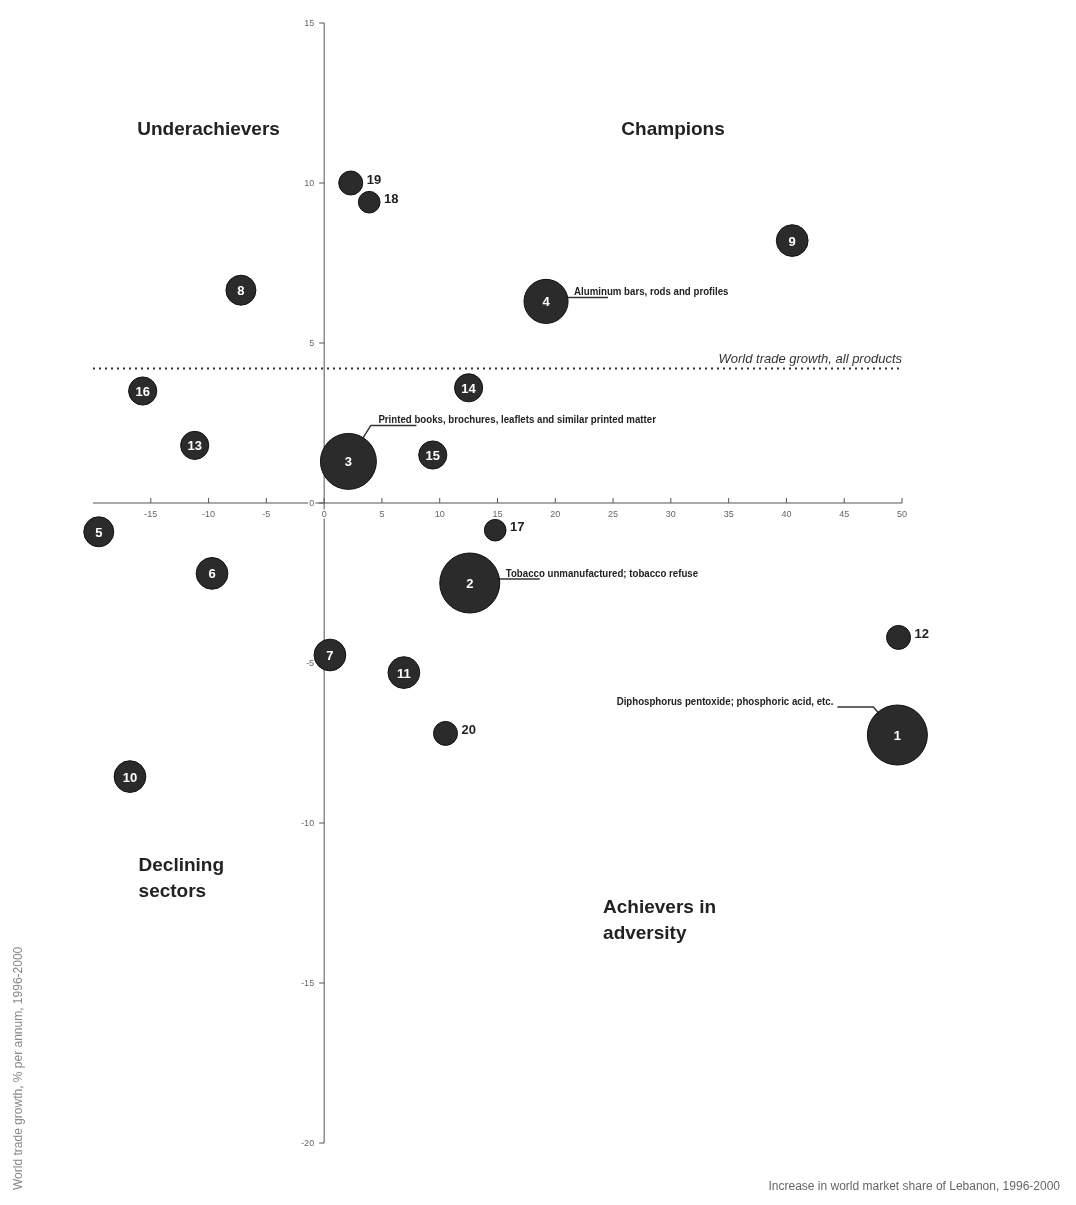 The height and width of the screenshot is (1205, 1076). What do you see at coordinates (470, 583) in the screenshot?
I see `series-label: 2` at bounding box center [470, 583].